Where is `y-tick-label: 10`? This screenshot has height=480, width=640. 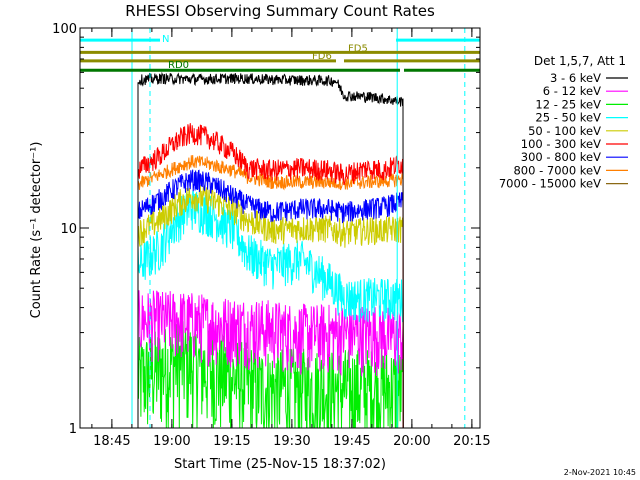
y-tick-label: 10 is located at coordinates (68, 229).